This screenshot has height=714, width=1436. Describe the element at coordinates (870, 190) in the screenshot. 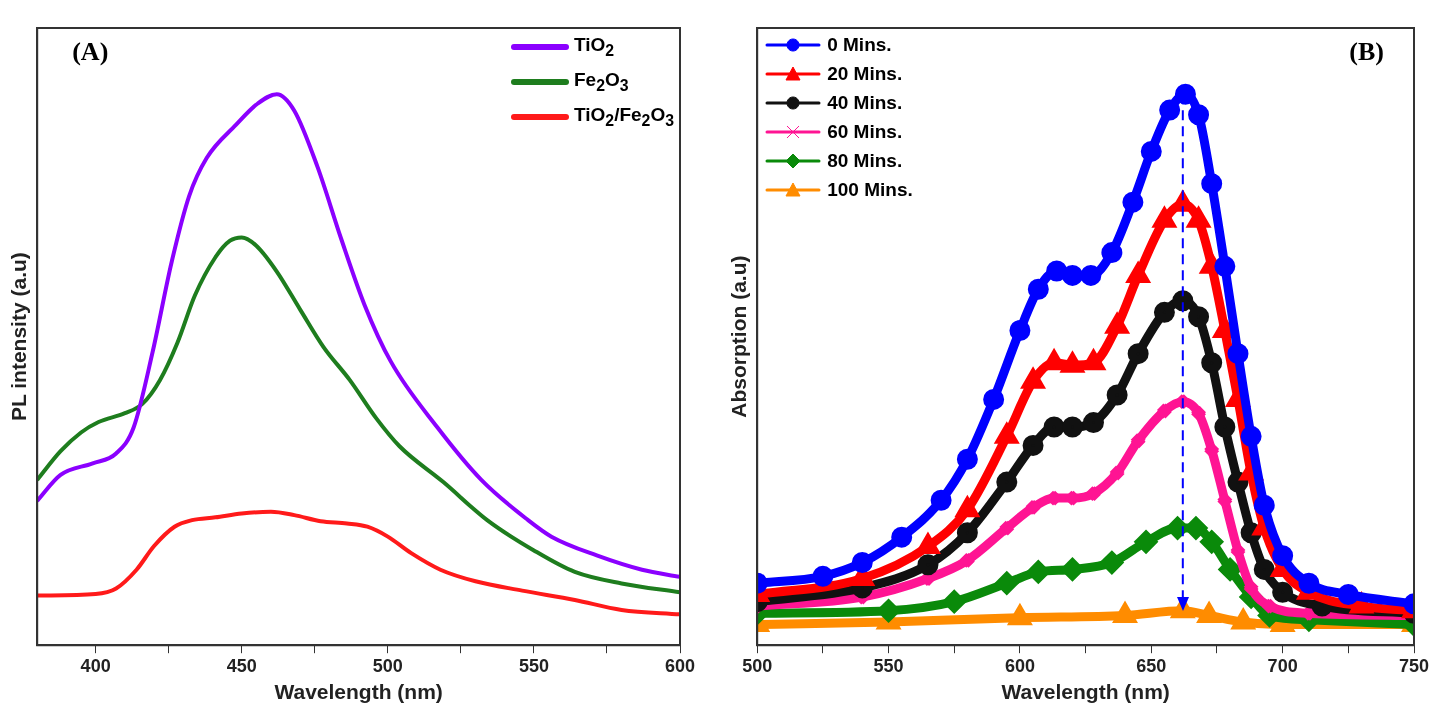

I see `legend-label: 100 Mins.` at that location.